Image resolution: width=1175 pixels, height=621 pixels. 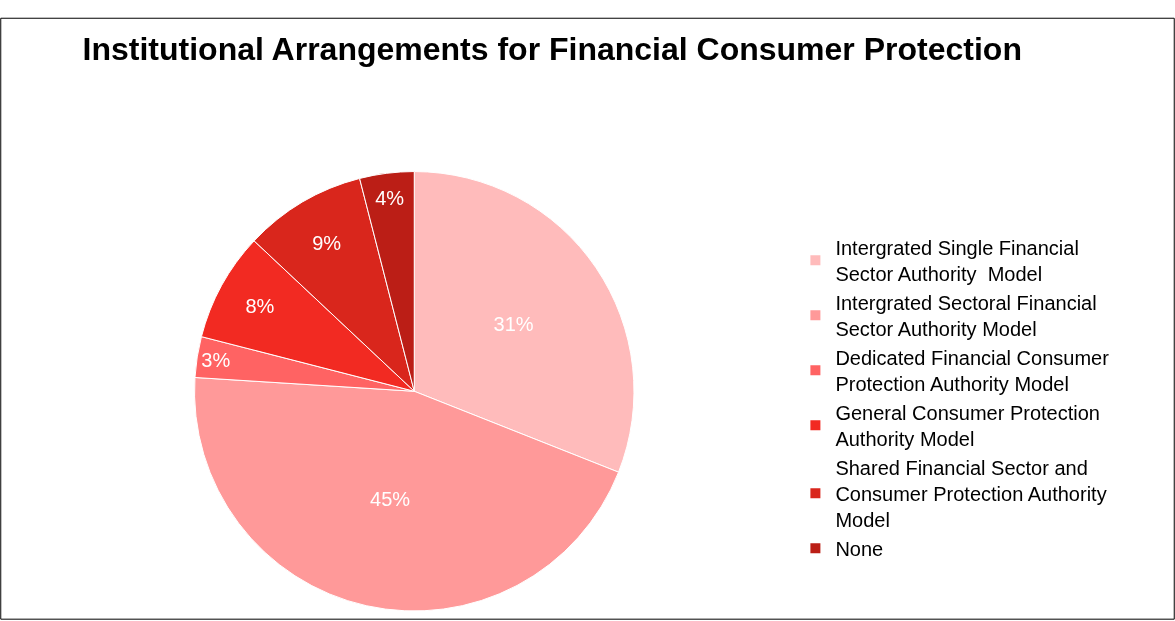 I want to click on legend-label: Intergrated Single Financial Sector Authority Model, so click(x=957, y=261).